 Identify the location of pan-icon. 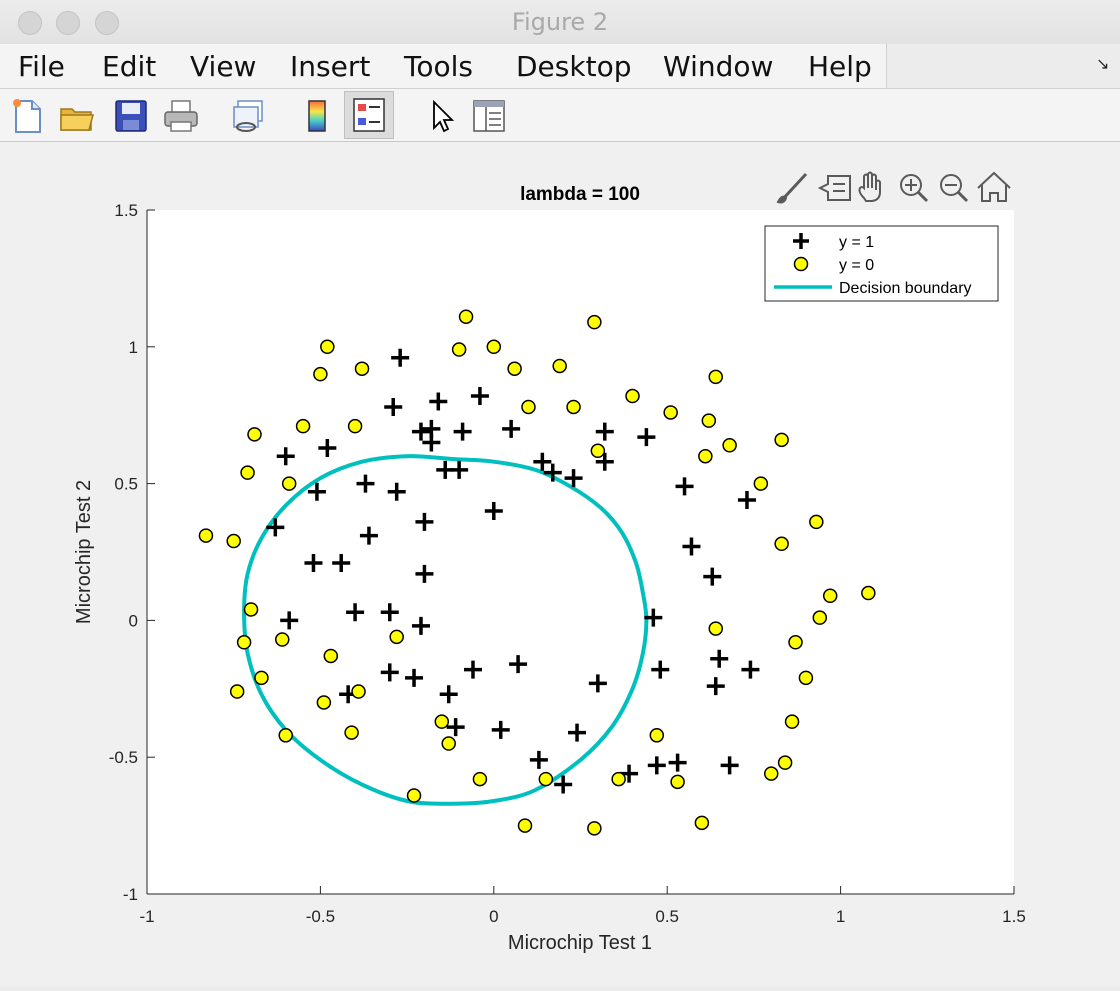
(869, 186).